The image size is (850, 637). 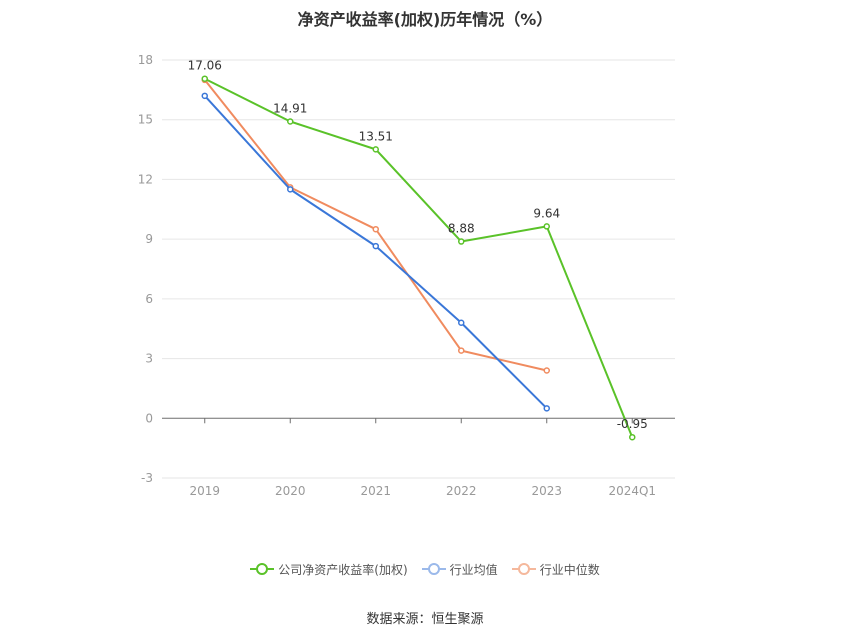 I want to click on x-tick-label: 2021, so click(x=375, y=491).